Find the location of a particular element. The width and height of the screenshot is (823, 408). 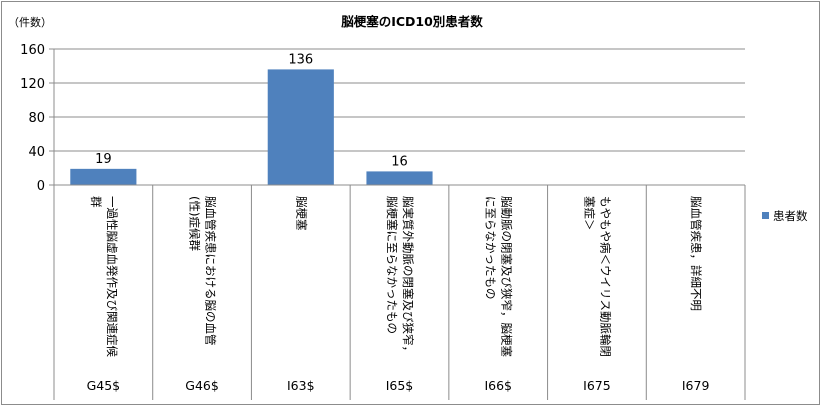

category-code: I679 is located at coordinates (696, 385).